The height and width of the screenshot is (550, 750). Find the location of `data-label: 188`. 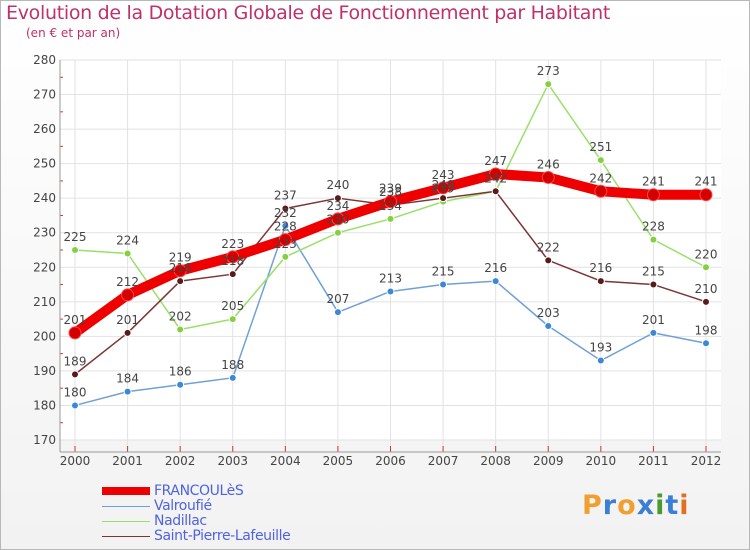

data-label: 188 is located at coordinates (232, 365).